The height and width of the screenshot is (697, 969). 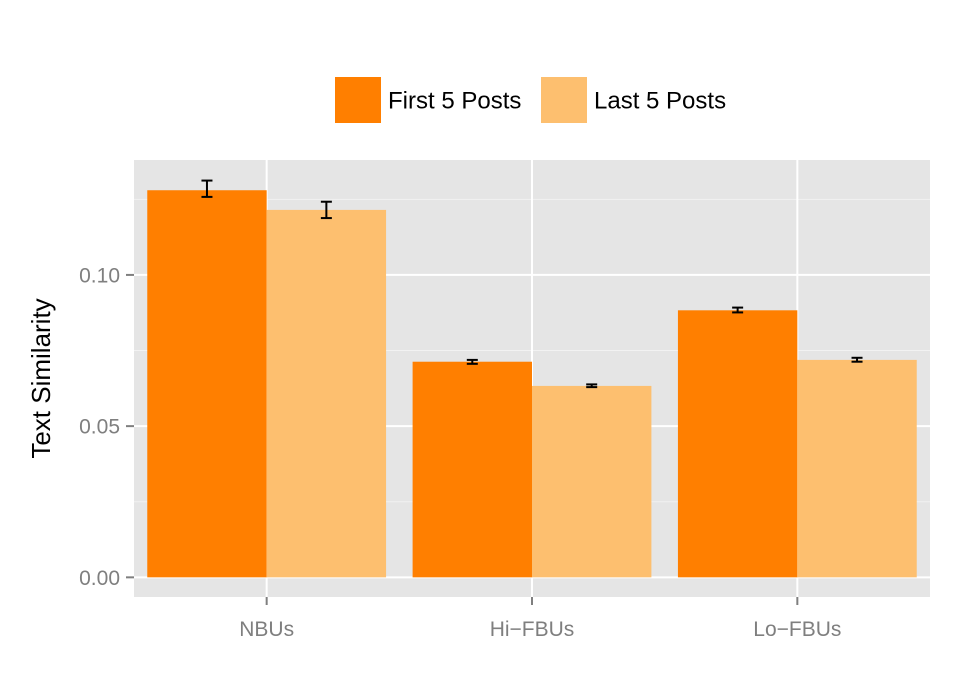 I want to click on legend-item: First 5 Posts, so click(x=428, y=100).